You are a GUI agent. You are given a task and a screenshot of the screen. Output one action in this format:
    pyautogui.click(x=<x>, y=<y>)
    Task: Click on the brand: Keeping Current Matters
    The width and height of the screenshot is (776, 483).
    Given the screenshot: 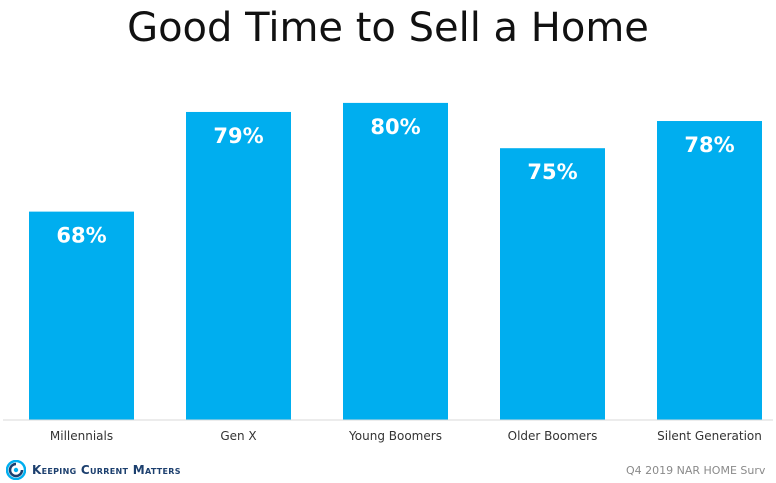 What is the action you would take?
    pyautogui.click(x=93, y=470)
    